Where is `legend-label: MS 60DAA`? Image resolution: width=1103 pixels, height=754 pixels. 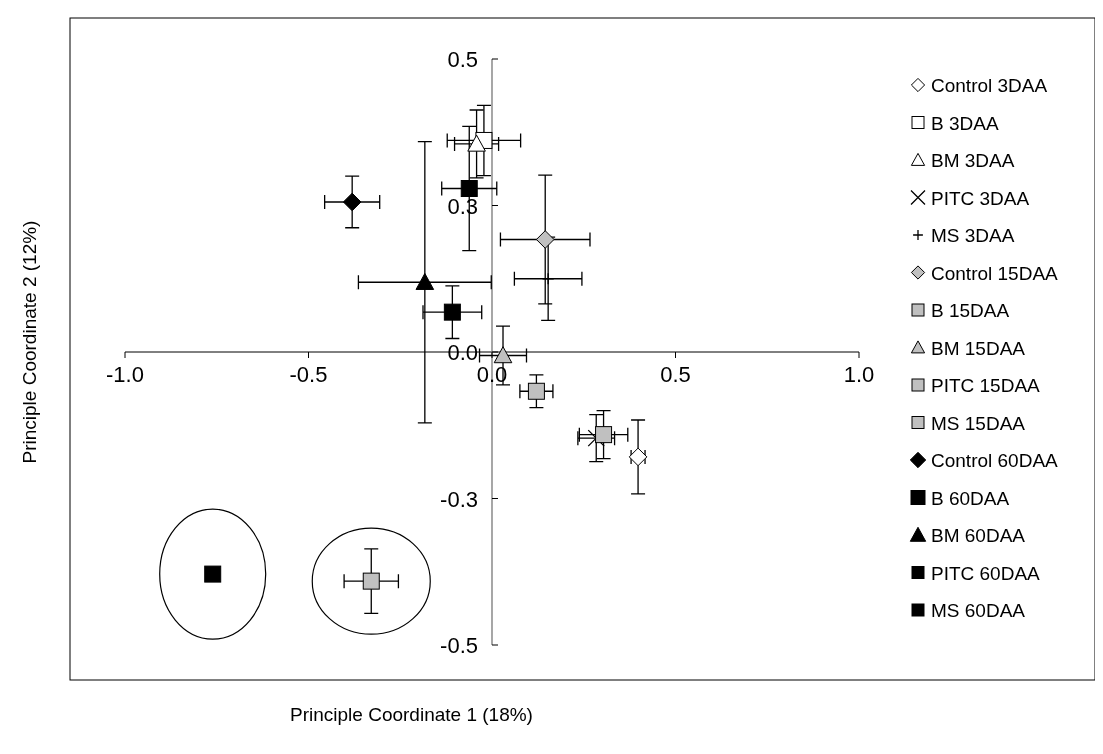 legend-label: MS 60DAA is located at coordinates (978, 610).